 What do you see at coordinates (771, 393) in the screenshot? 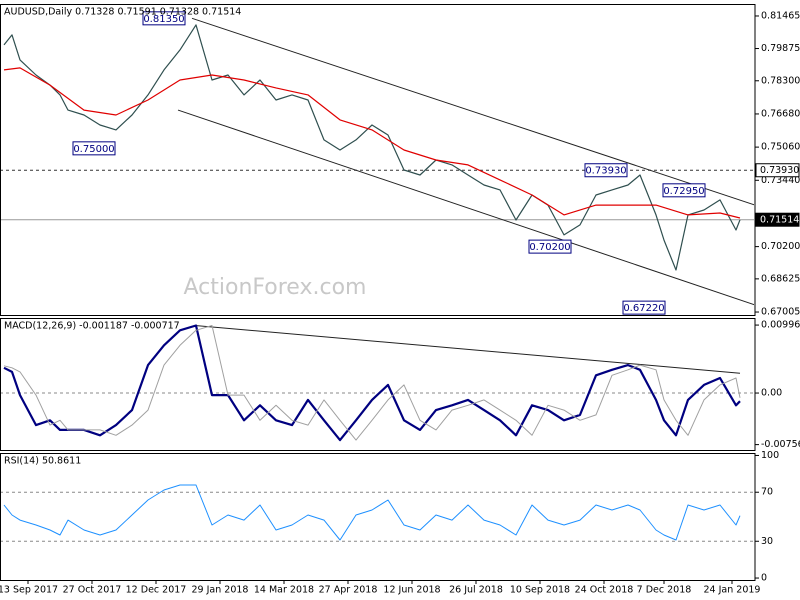
I see `y-tick-label: 0.00` at bounding box center [771, 393].